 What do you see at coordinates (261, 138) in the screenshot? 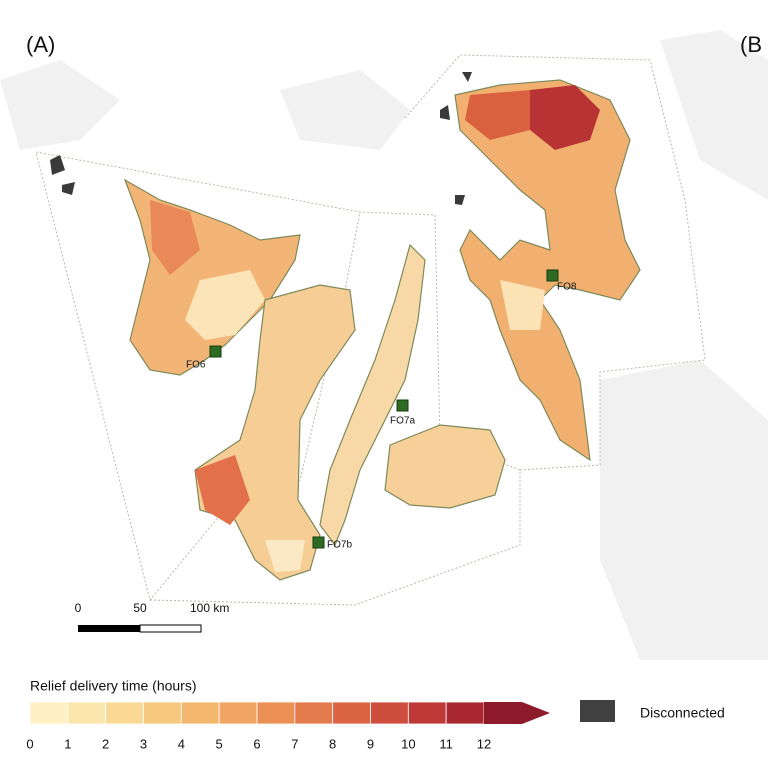
I see `disconnected-islets` at bounding box center [261, 138].